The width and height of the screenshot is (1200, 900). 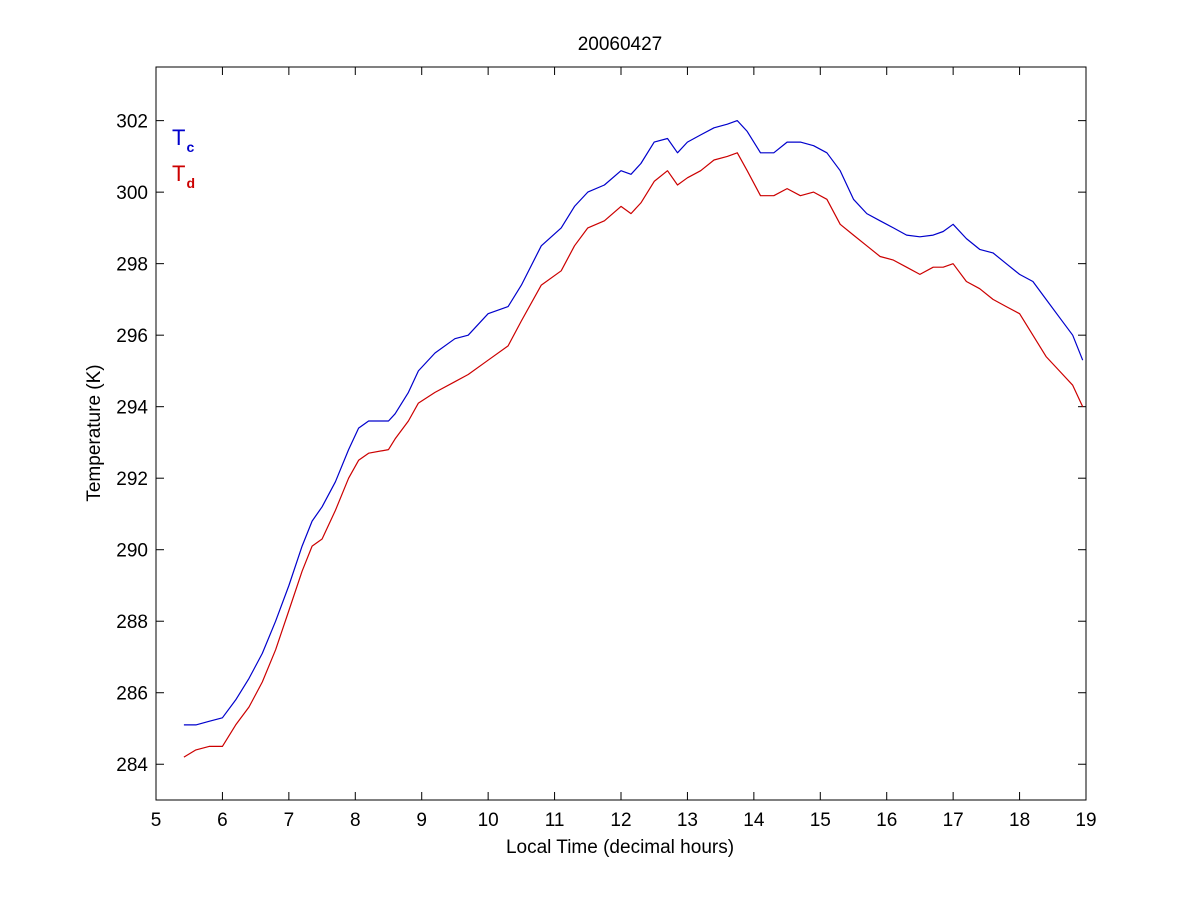 I want to click on y-tick-label: 288, so click(x=132, y=622).